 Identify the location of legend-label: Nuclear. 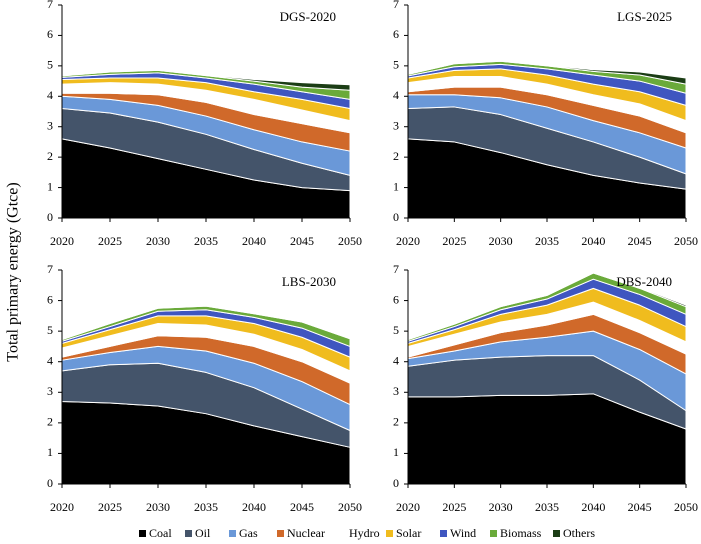
(306, 533).